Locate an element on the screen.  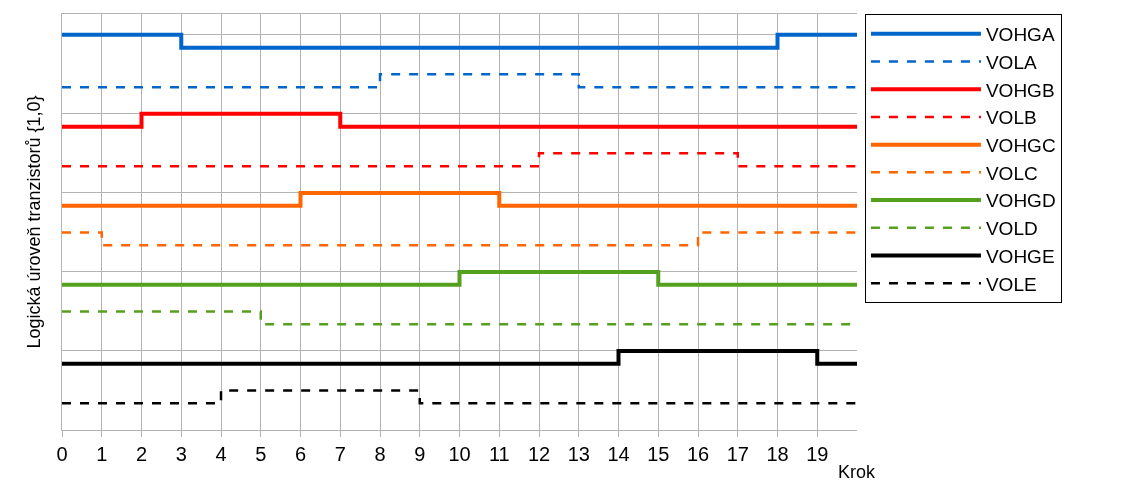
x-tick-label: 8 is located at coordinates (380, 454).